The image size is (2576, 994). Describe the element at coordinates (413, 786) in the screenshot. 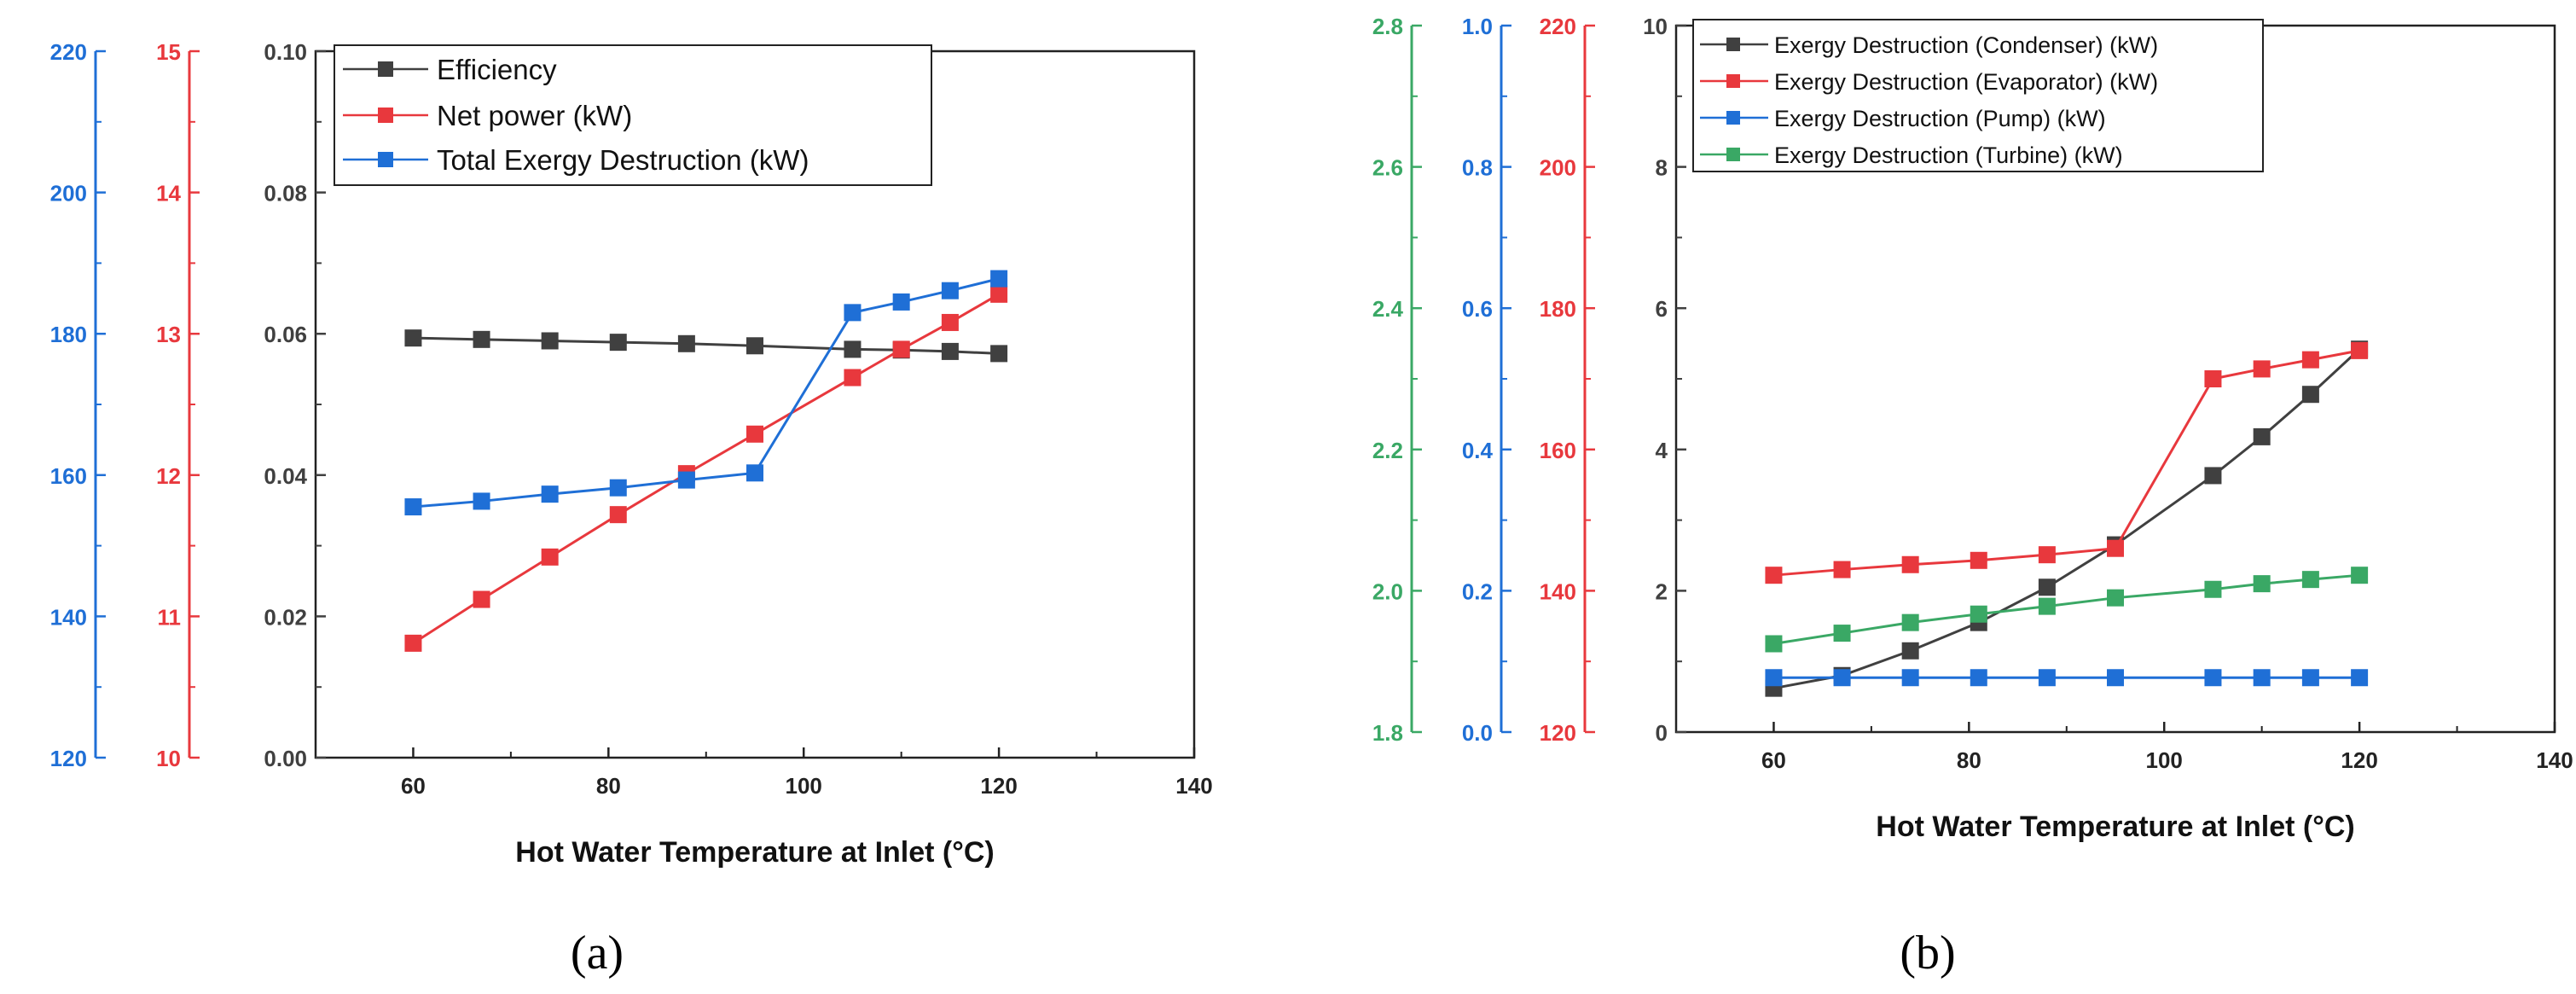

I see `chart-a-x-tick-label: 60` at that location.